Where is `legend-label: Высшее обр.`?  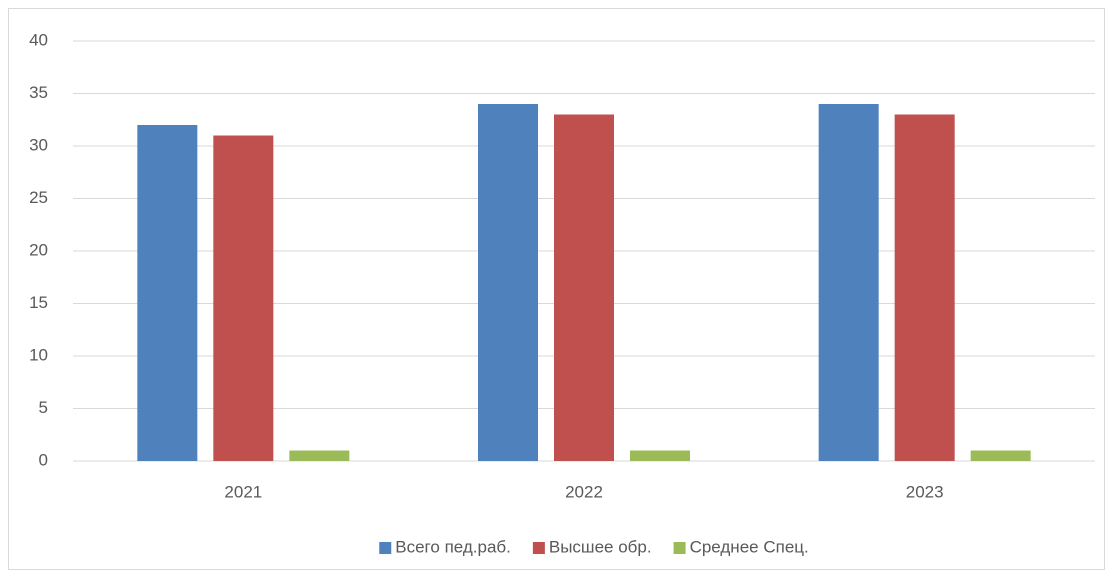
legend-label: Высшее обр. is located at coordinates (600, 546).